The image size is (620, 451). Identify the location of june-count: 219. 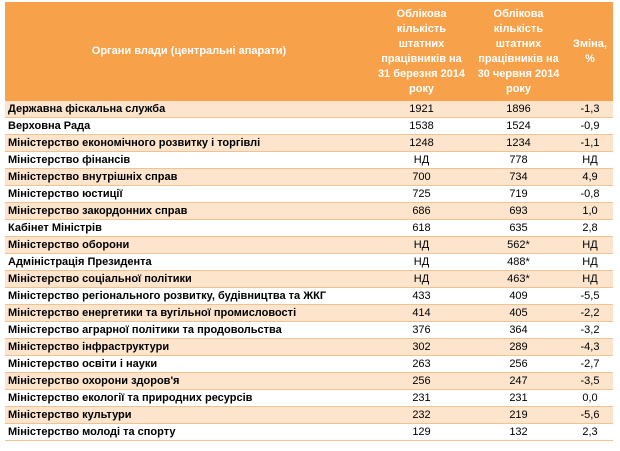
(518, 415).